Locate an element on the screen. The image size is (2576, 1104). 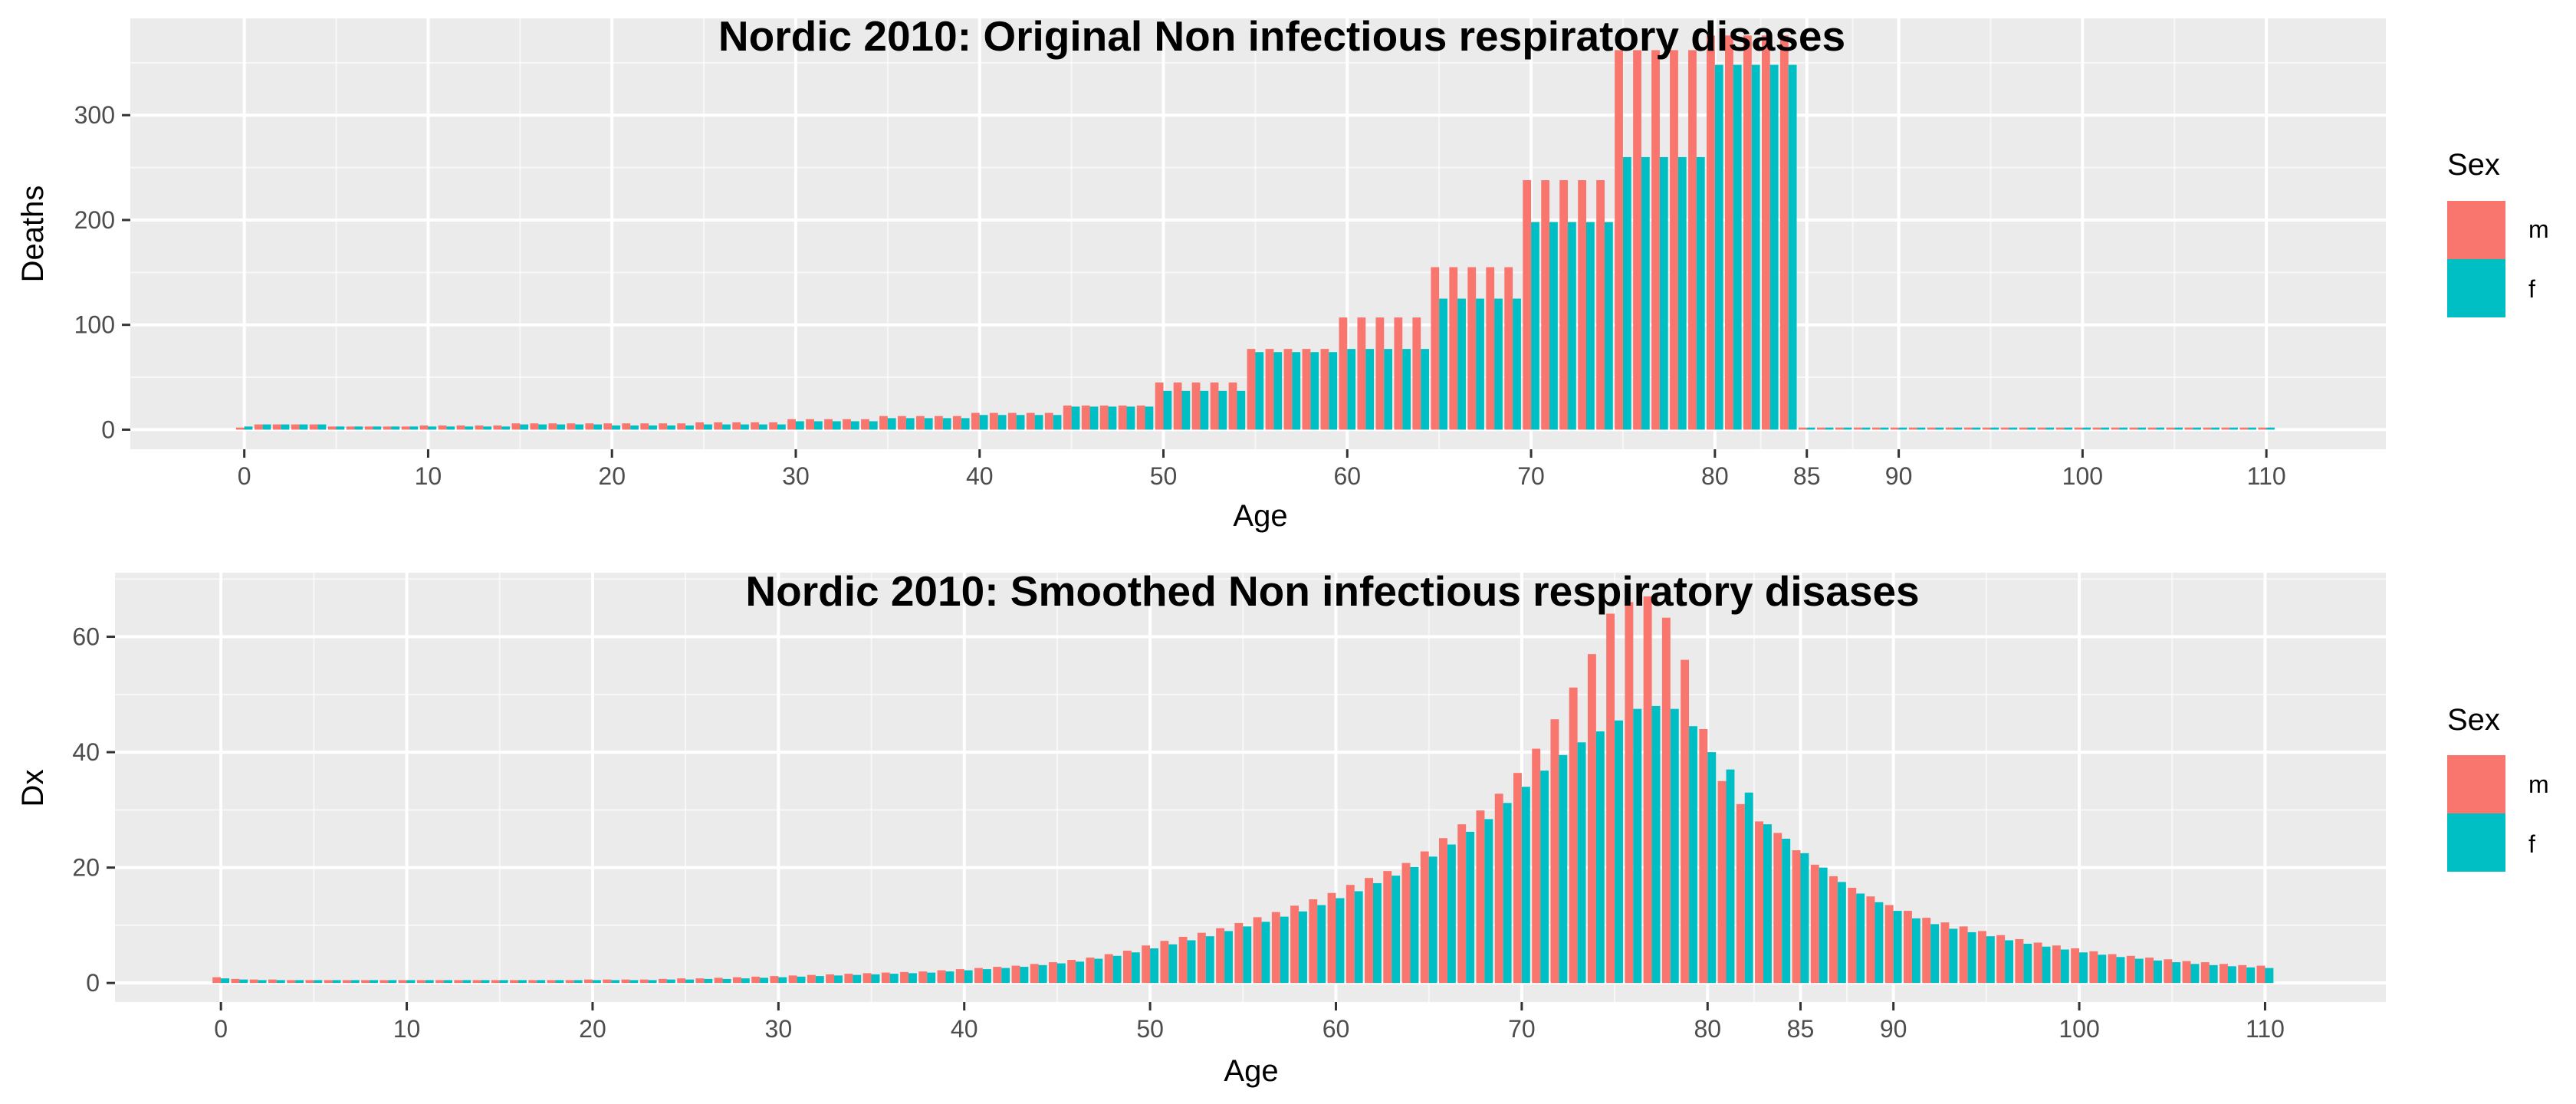
top-chart-x-tick-label: 85 is located at coordinates (1807, 476).